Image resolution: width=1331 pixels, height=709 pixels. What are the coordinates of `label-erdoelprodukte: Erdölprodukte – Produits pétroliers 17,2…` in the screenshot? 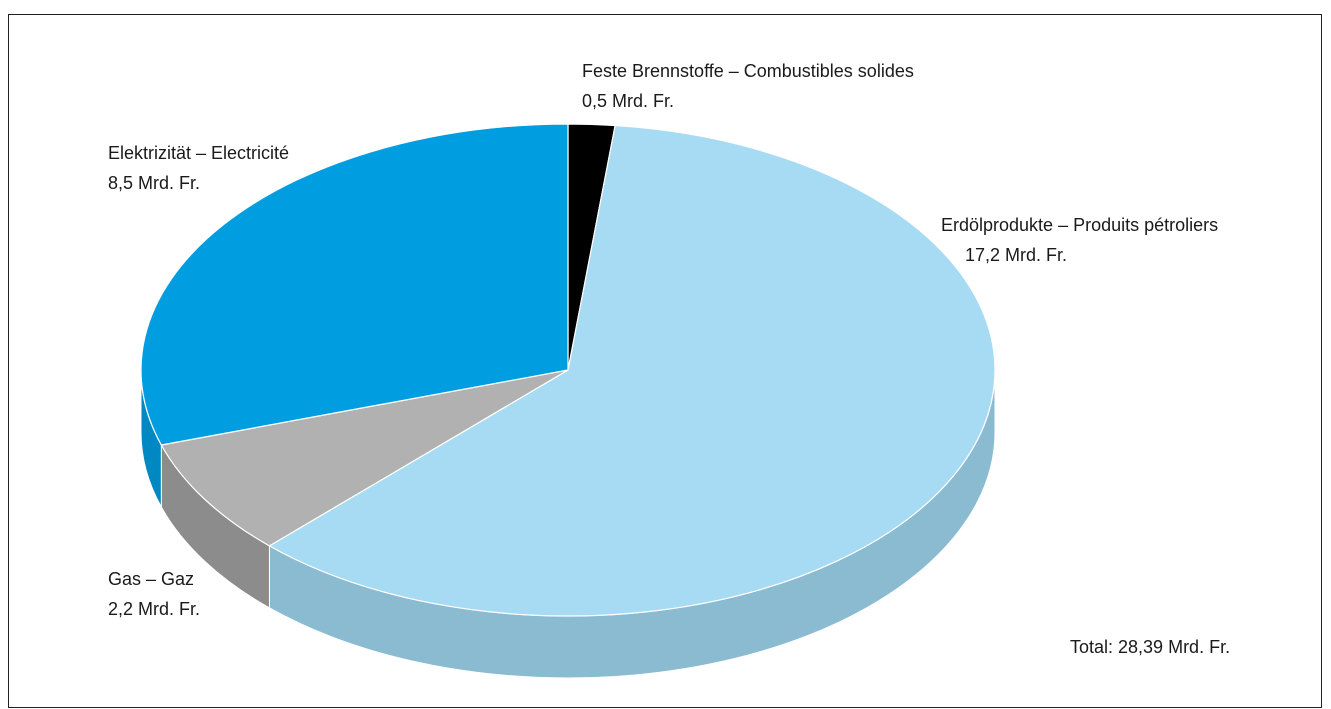 It's located at (1079, 240).